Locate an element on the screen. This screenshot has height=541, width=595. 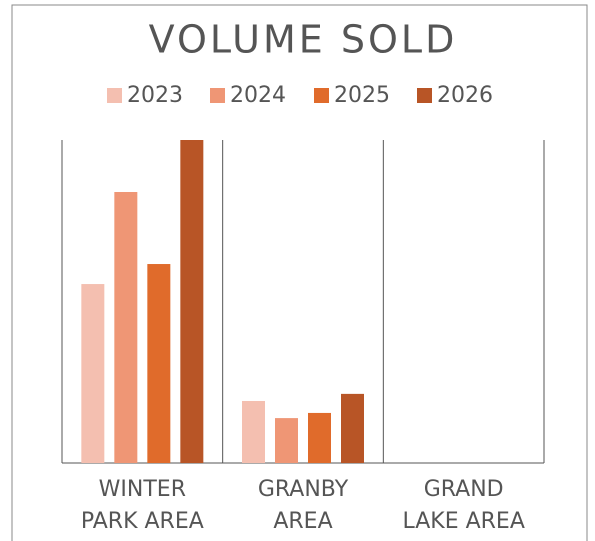
chart-title: VOLUME SOLD is located at coordinates (303, 40).